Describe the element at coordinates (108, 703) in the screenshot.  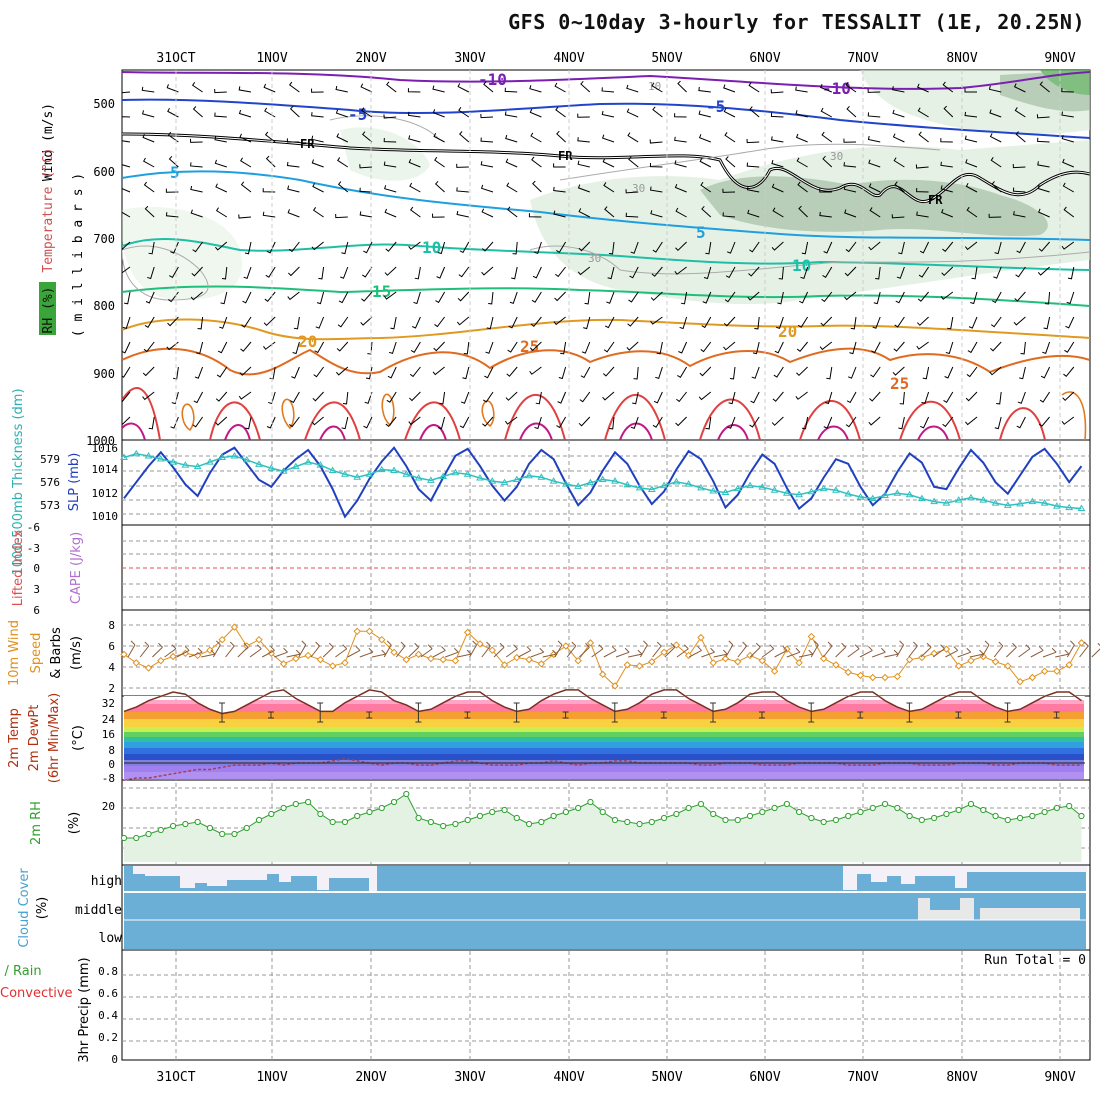
I see `temp-tick: 32` at that location.